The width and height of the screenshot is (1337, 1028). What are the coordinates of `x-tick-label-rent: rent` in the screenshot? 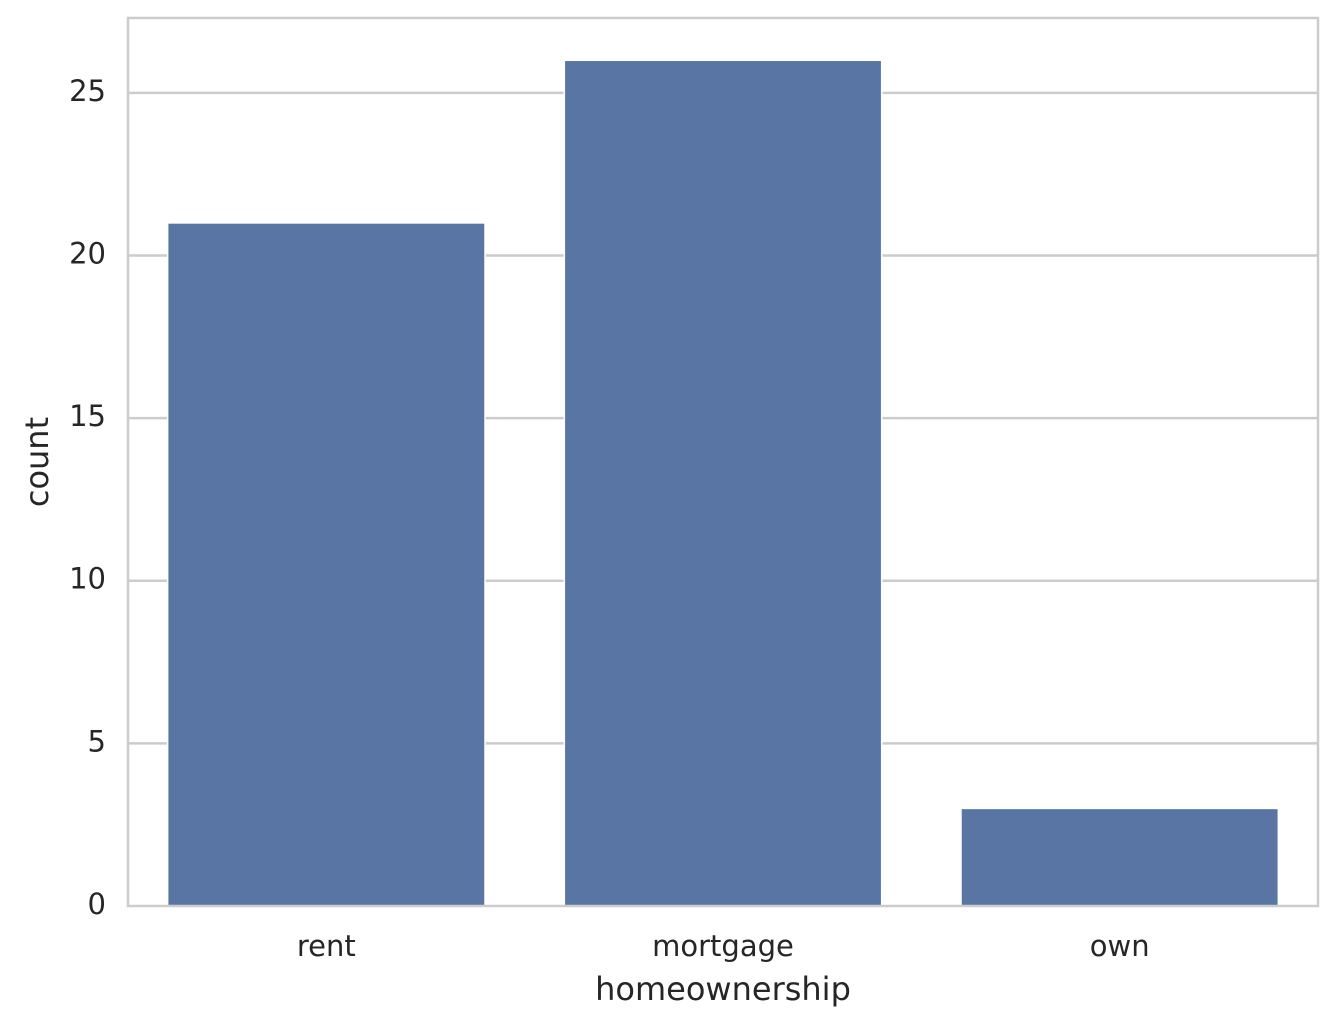 It's located at (326, 946).